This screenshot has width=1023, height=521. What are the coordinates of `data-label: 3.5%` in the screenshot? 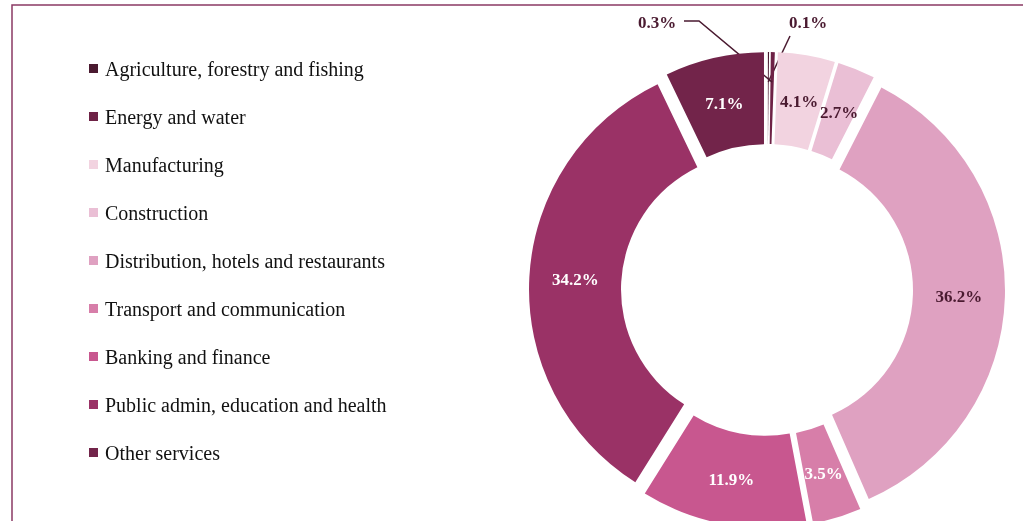 It's located at (823, 474).